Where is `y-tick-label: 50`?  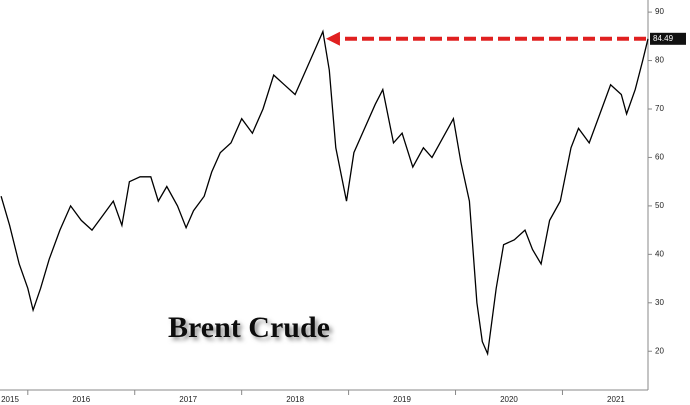
y-tick-label: 50 is located at coordinates (659, 205).